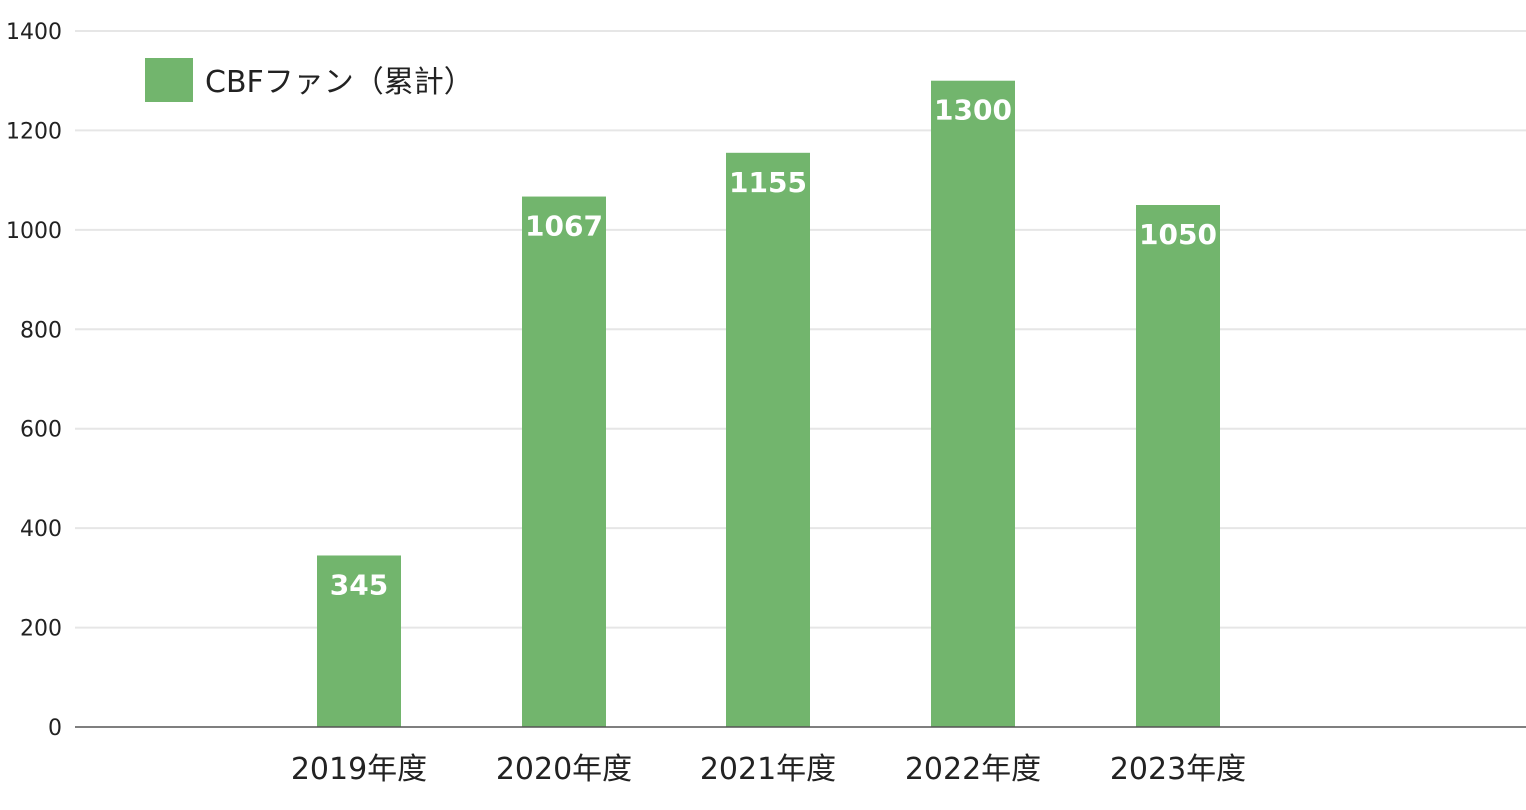 This screenshot has height=810, width=1526. I want to click on bar-value-label: 1067, so click(564, 226).